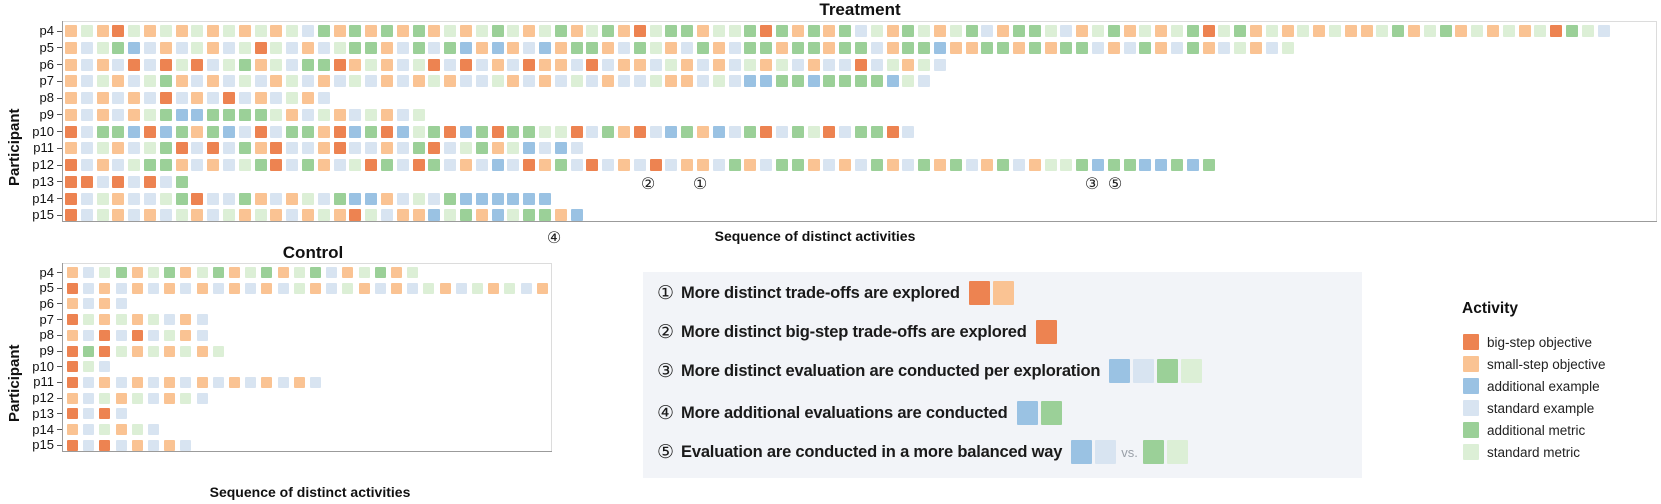 Image resolution: width=1661 pixels, height=504 pixels. Describe the element at coordinates (1092, 183) in the screenshot. I see `circled-number-marker: ③` at that location.